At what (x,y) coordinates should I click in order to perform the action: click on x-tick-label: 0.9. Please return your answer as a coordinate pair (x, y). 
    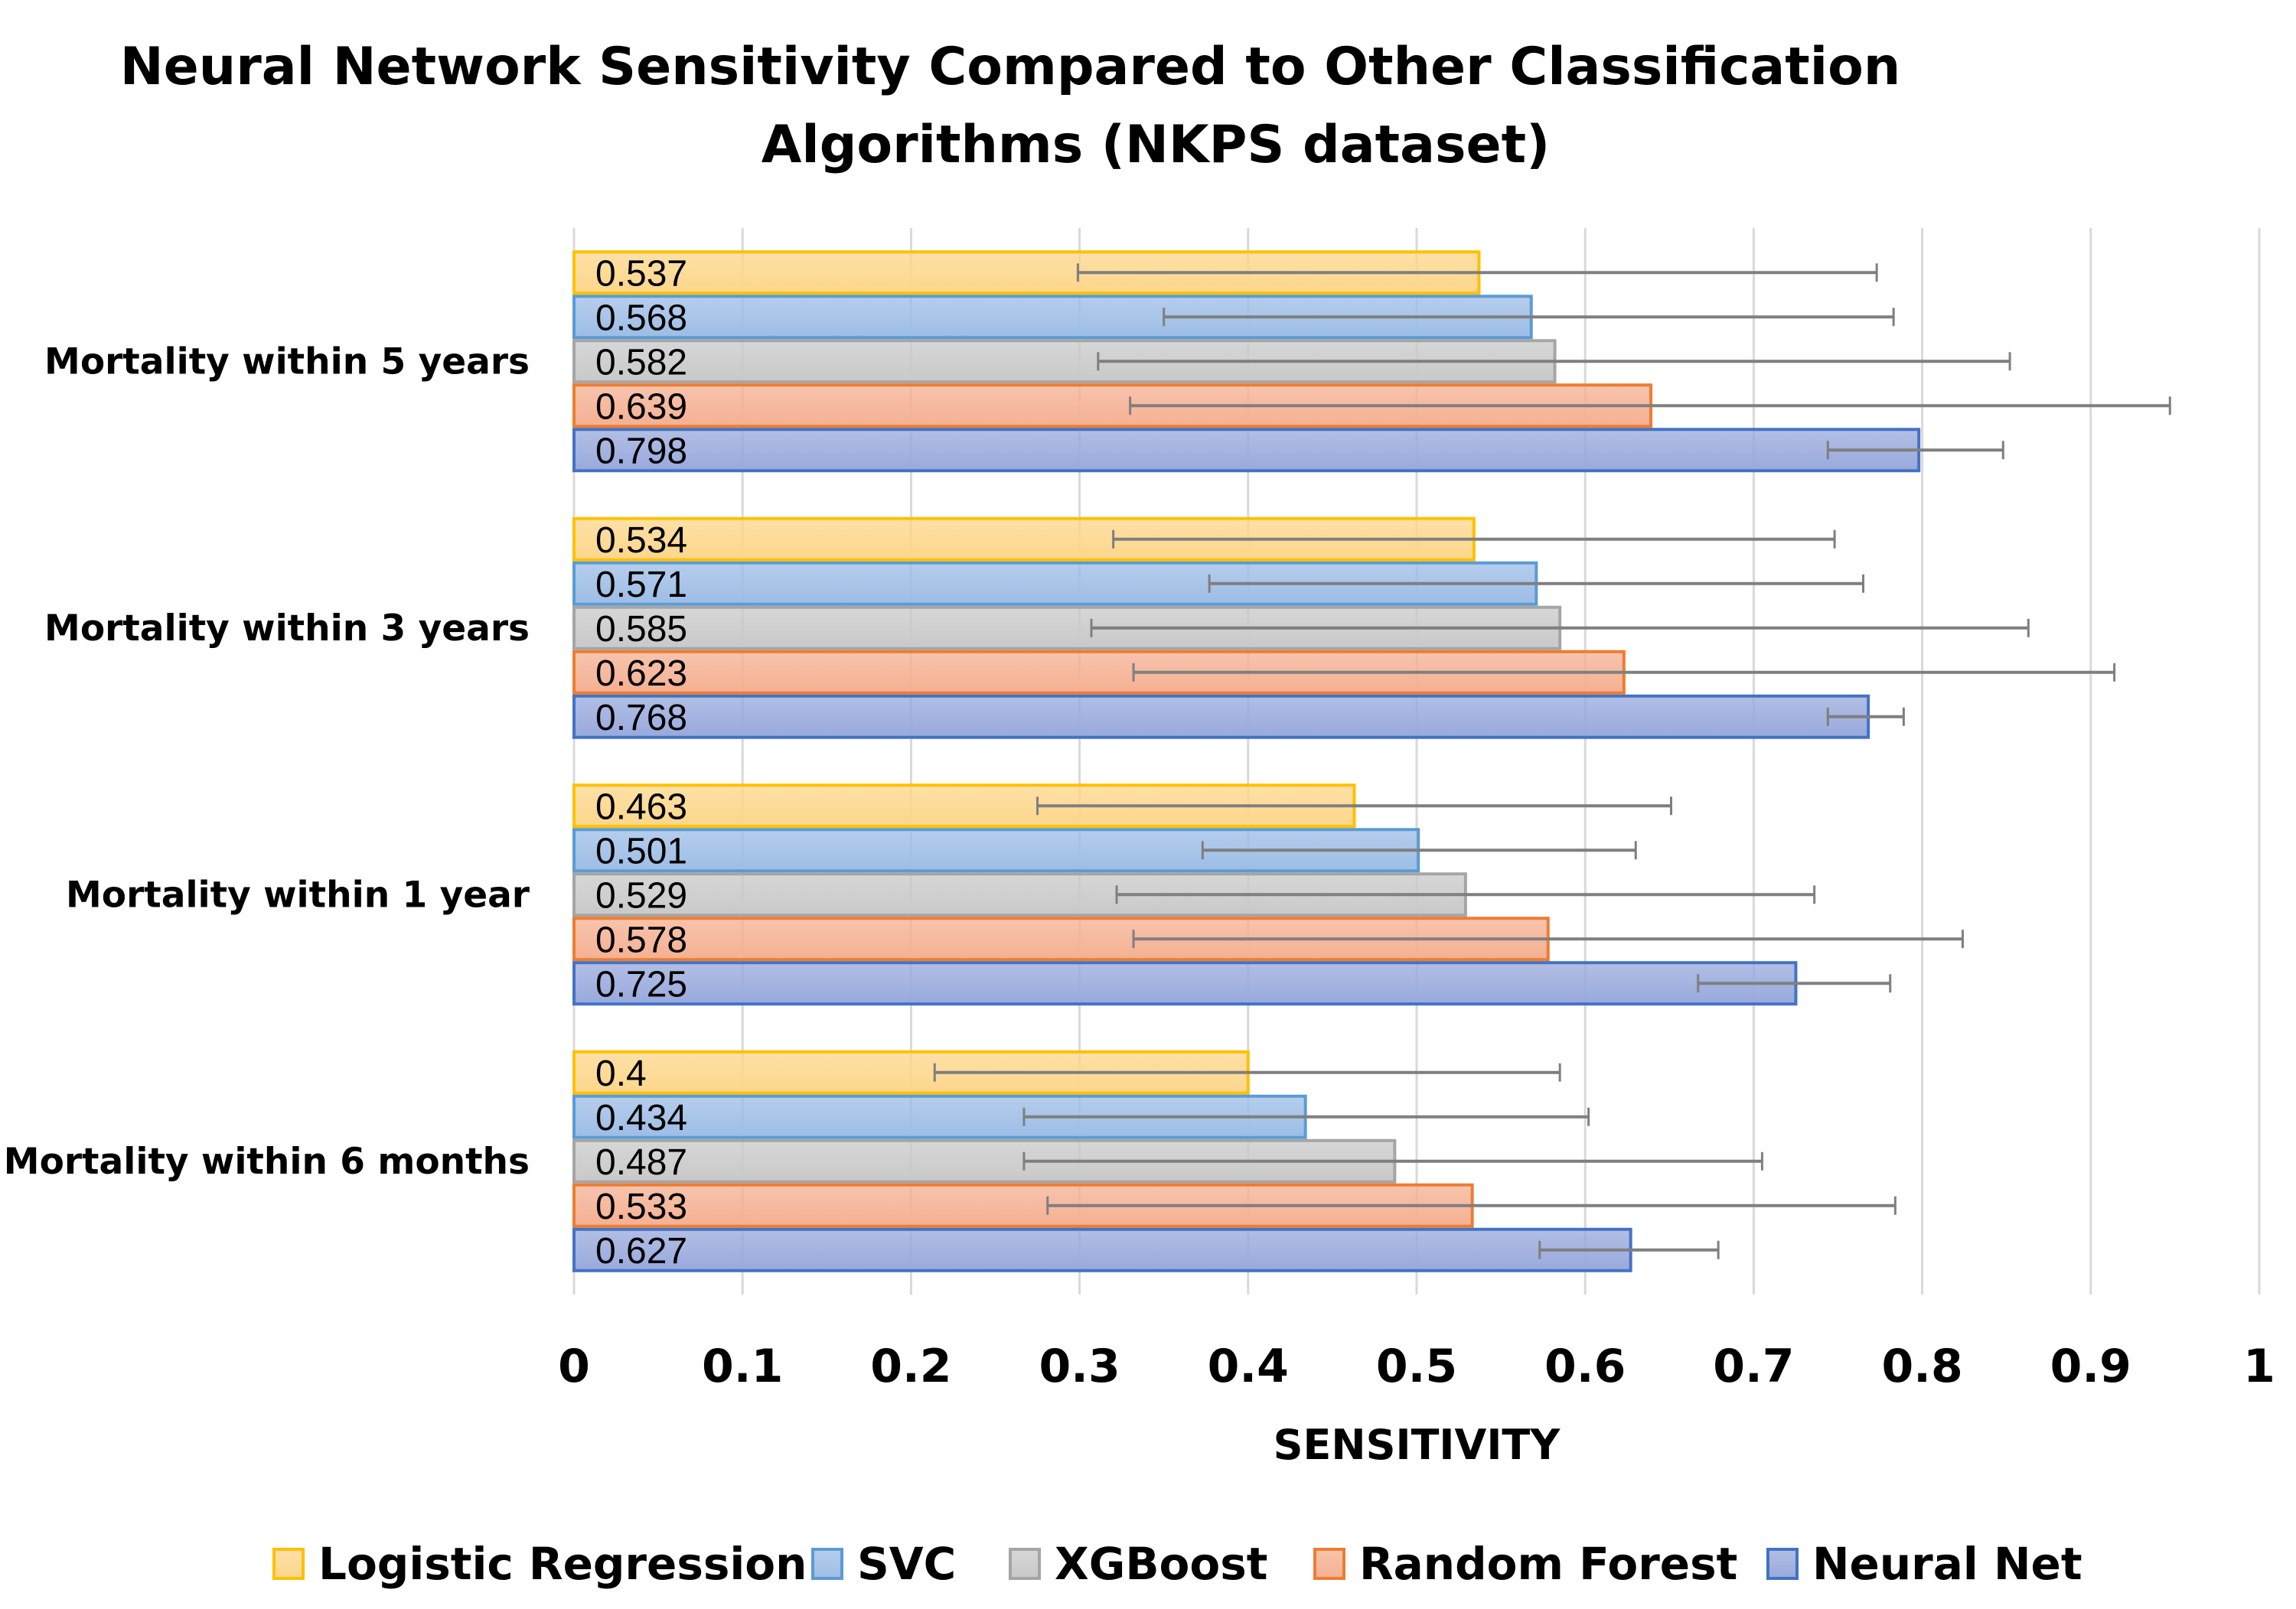
    Looking at the image, I should click on (2090, 1366).